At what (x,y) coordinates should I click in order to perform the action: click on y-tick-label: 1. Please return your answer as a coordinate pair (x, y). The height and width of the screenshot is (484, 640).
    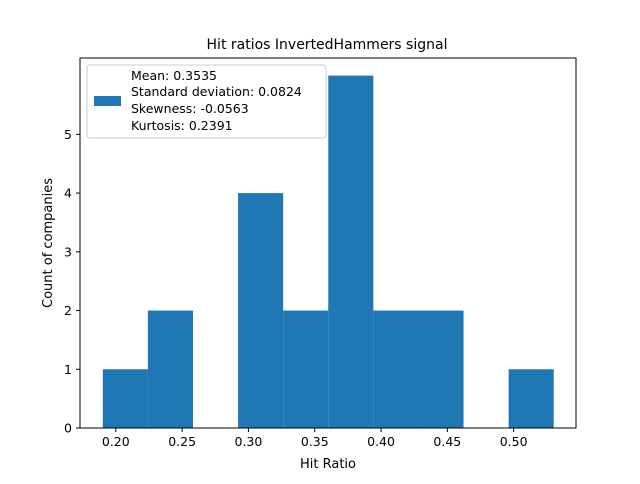
    Looking at the image, I should click on (68, 369).